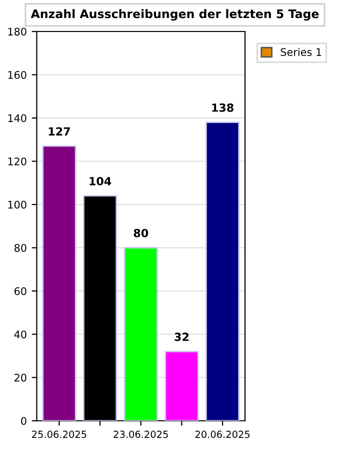 This screenshot has width=350, height=450. I want to click on data-label: 138, so click(223, 107).